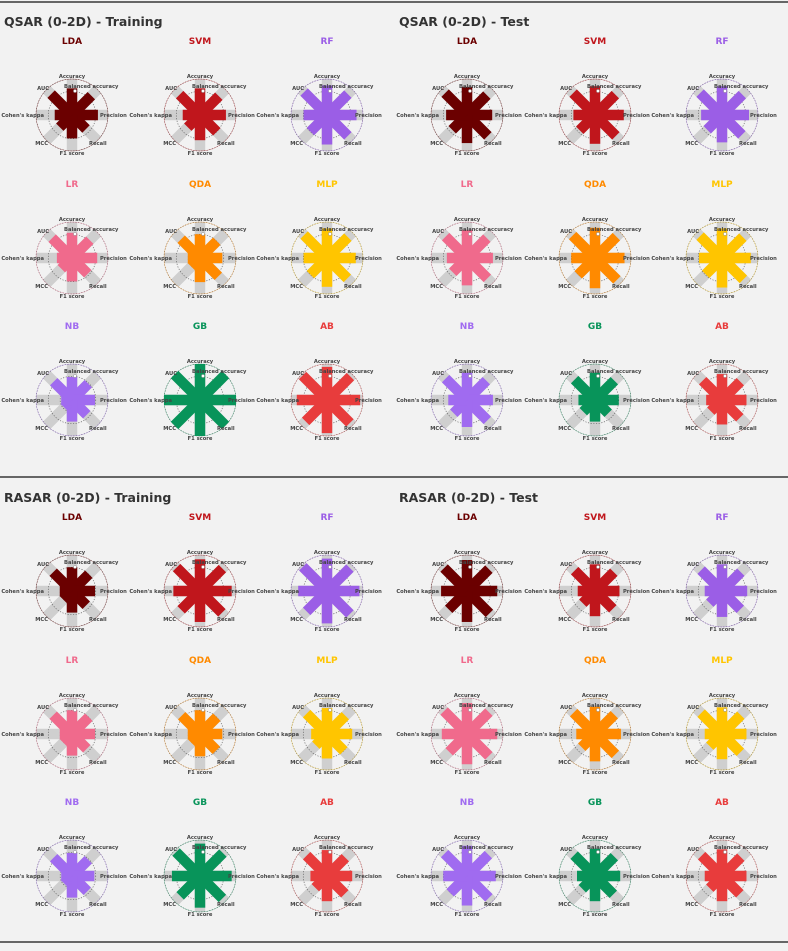 Image resolution: width=788 pixels, height=951 pixels. I want to click on panel-title-rasar-training: RASAR (0-2D) - Training, so click(88, 497).